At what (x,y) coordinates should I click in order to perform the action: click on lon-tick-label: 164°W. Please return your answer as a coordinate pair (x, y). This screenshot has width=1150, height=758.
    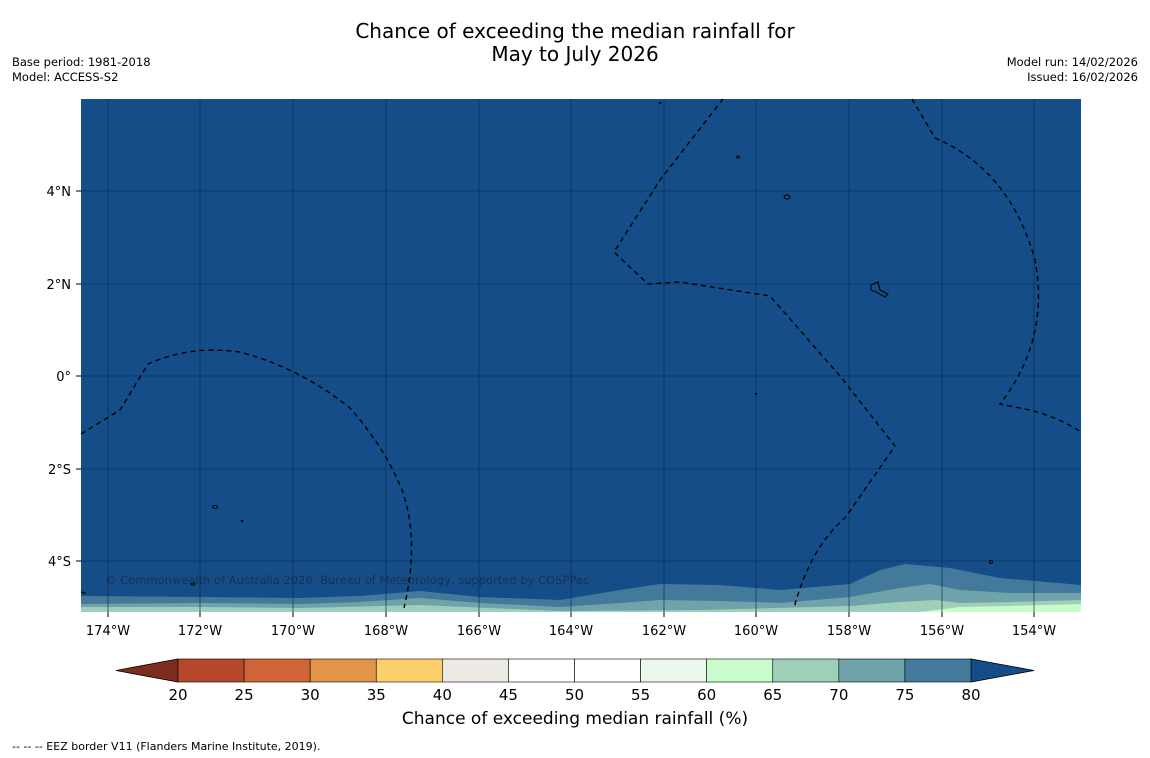
    Looking at the image, I should click on (571, 631).